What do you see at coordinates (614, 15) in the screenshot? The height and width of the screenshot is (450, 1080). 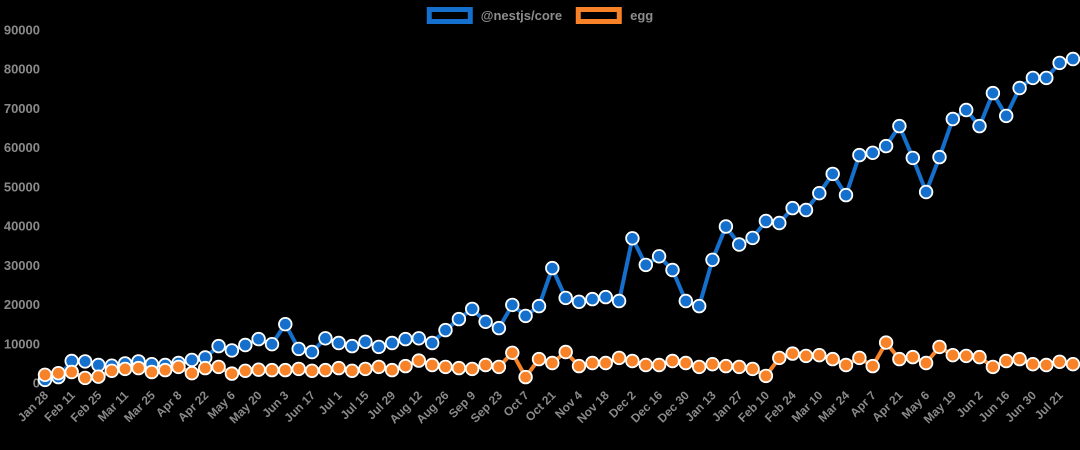 I see `legend-item-egg: egg` at bounding box center [614, 15].